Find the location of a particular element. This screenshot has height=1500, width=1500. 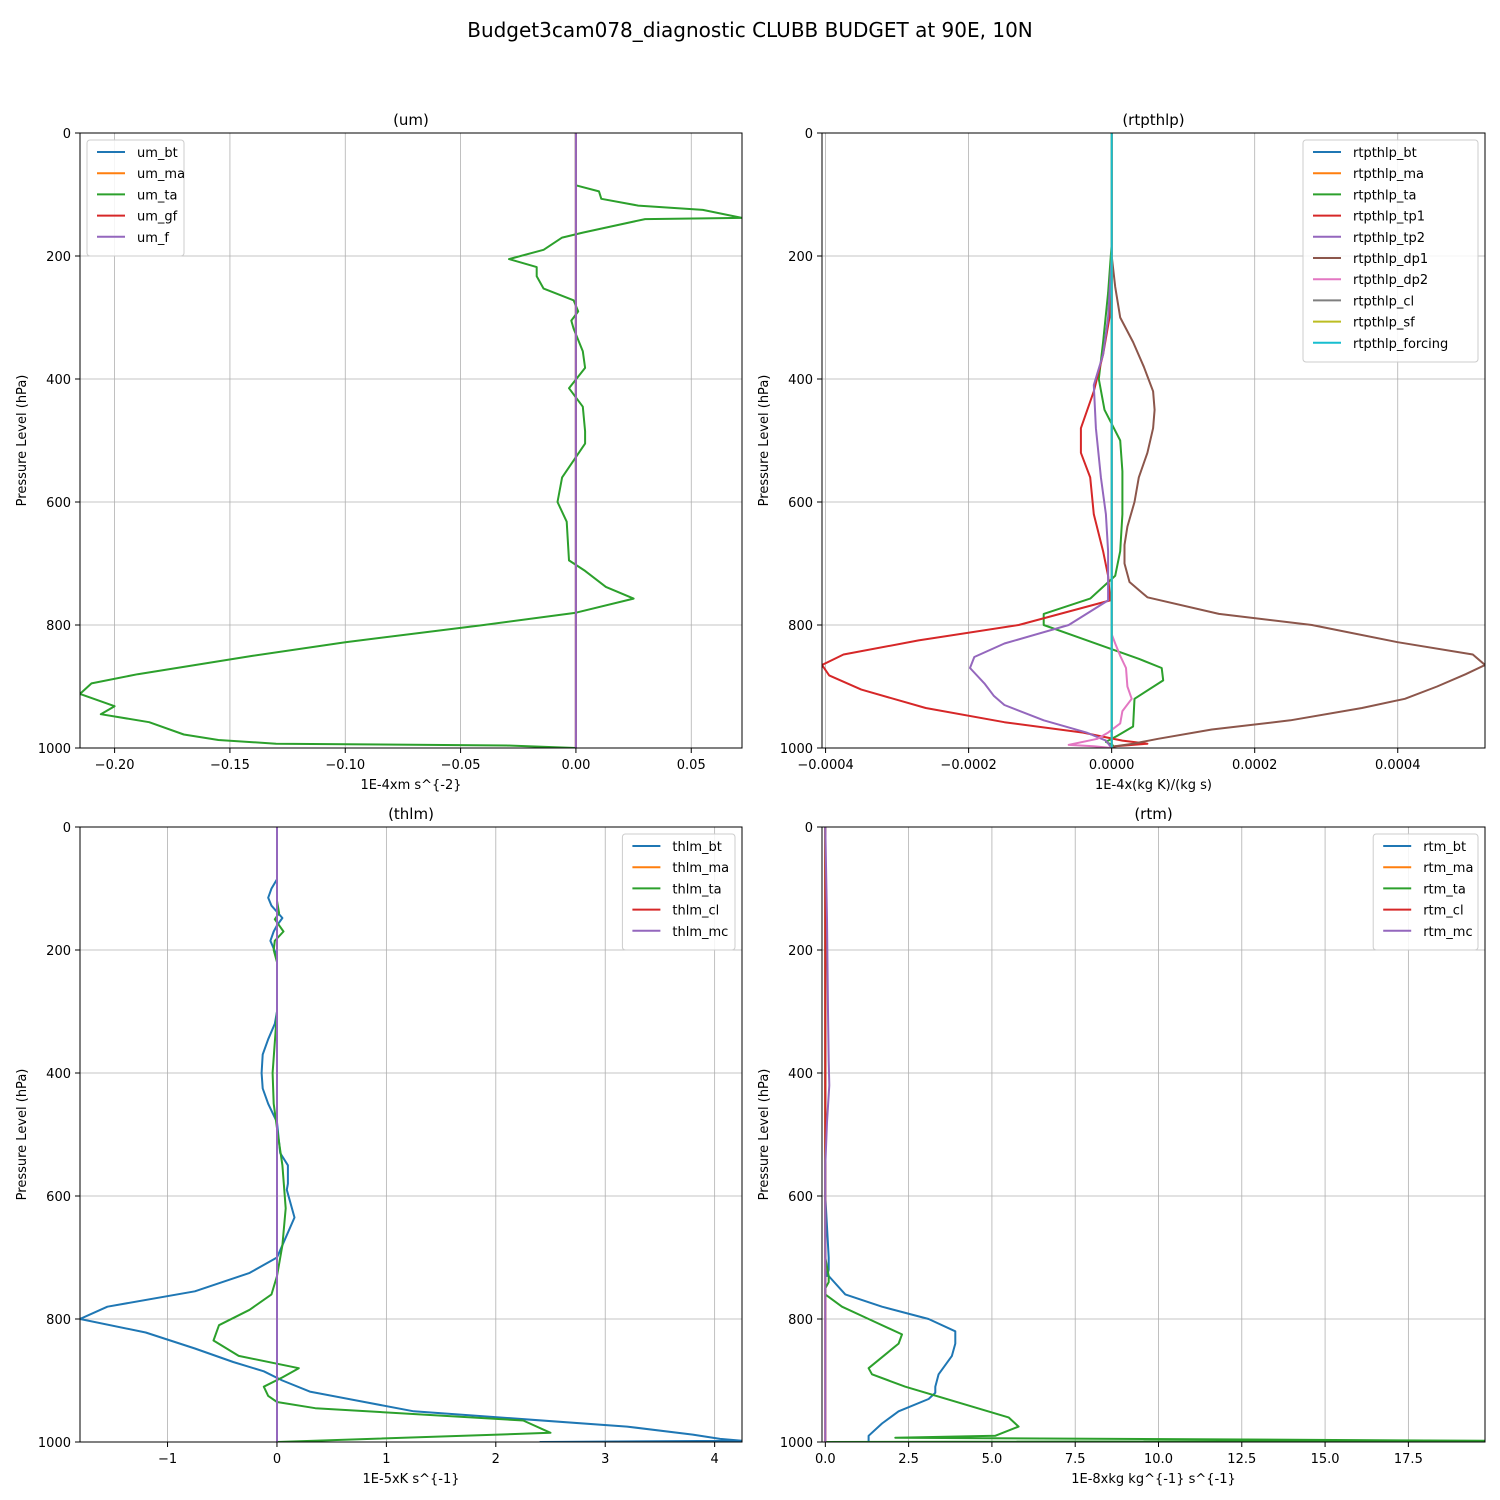

x-tick-label: 7.5 is located at coordinates (1075, 1459).